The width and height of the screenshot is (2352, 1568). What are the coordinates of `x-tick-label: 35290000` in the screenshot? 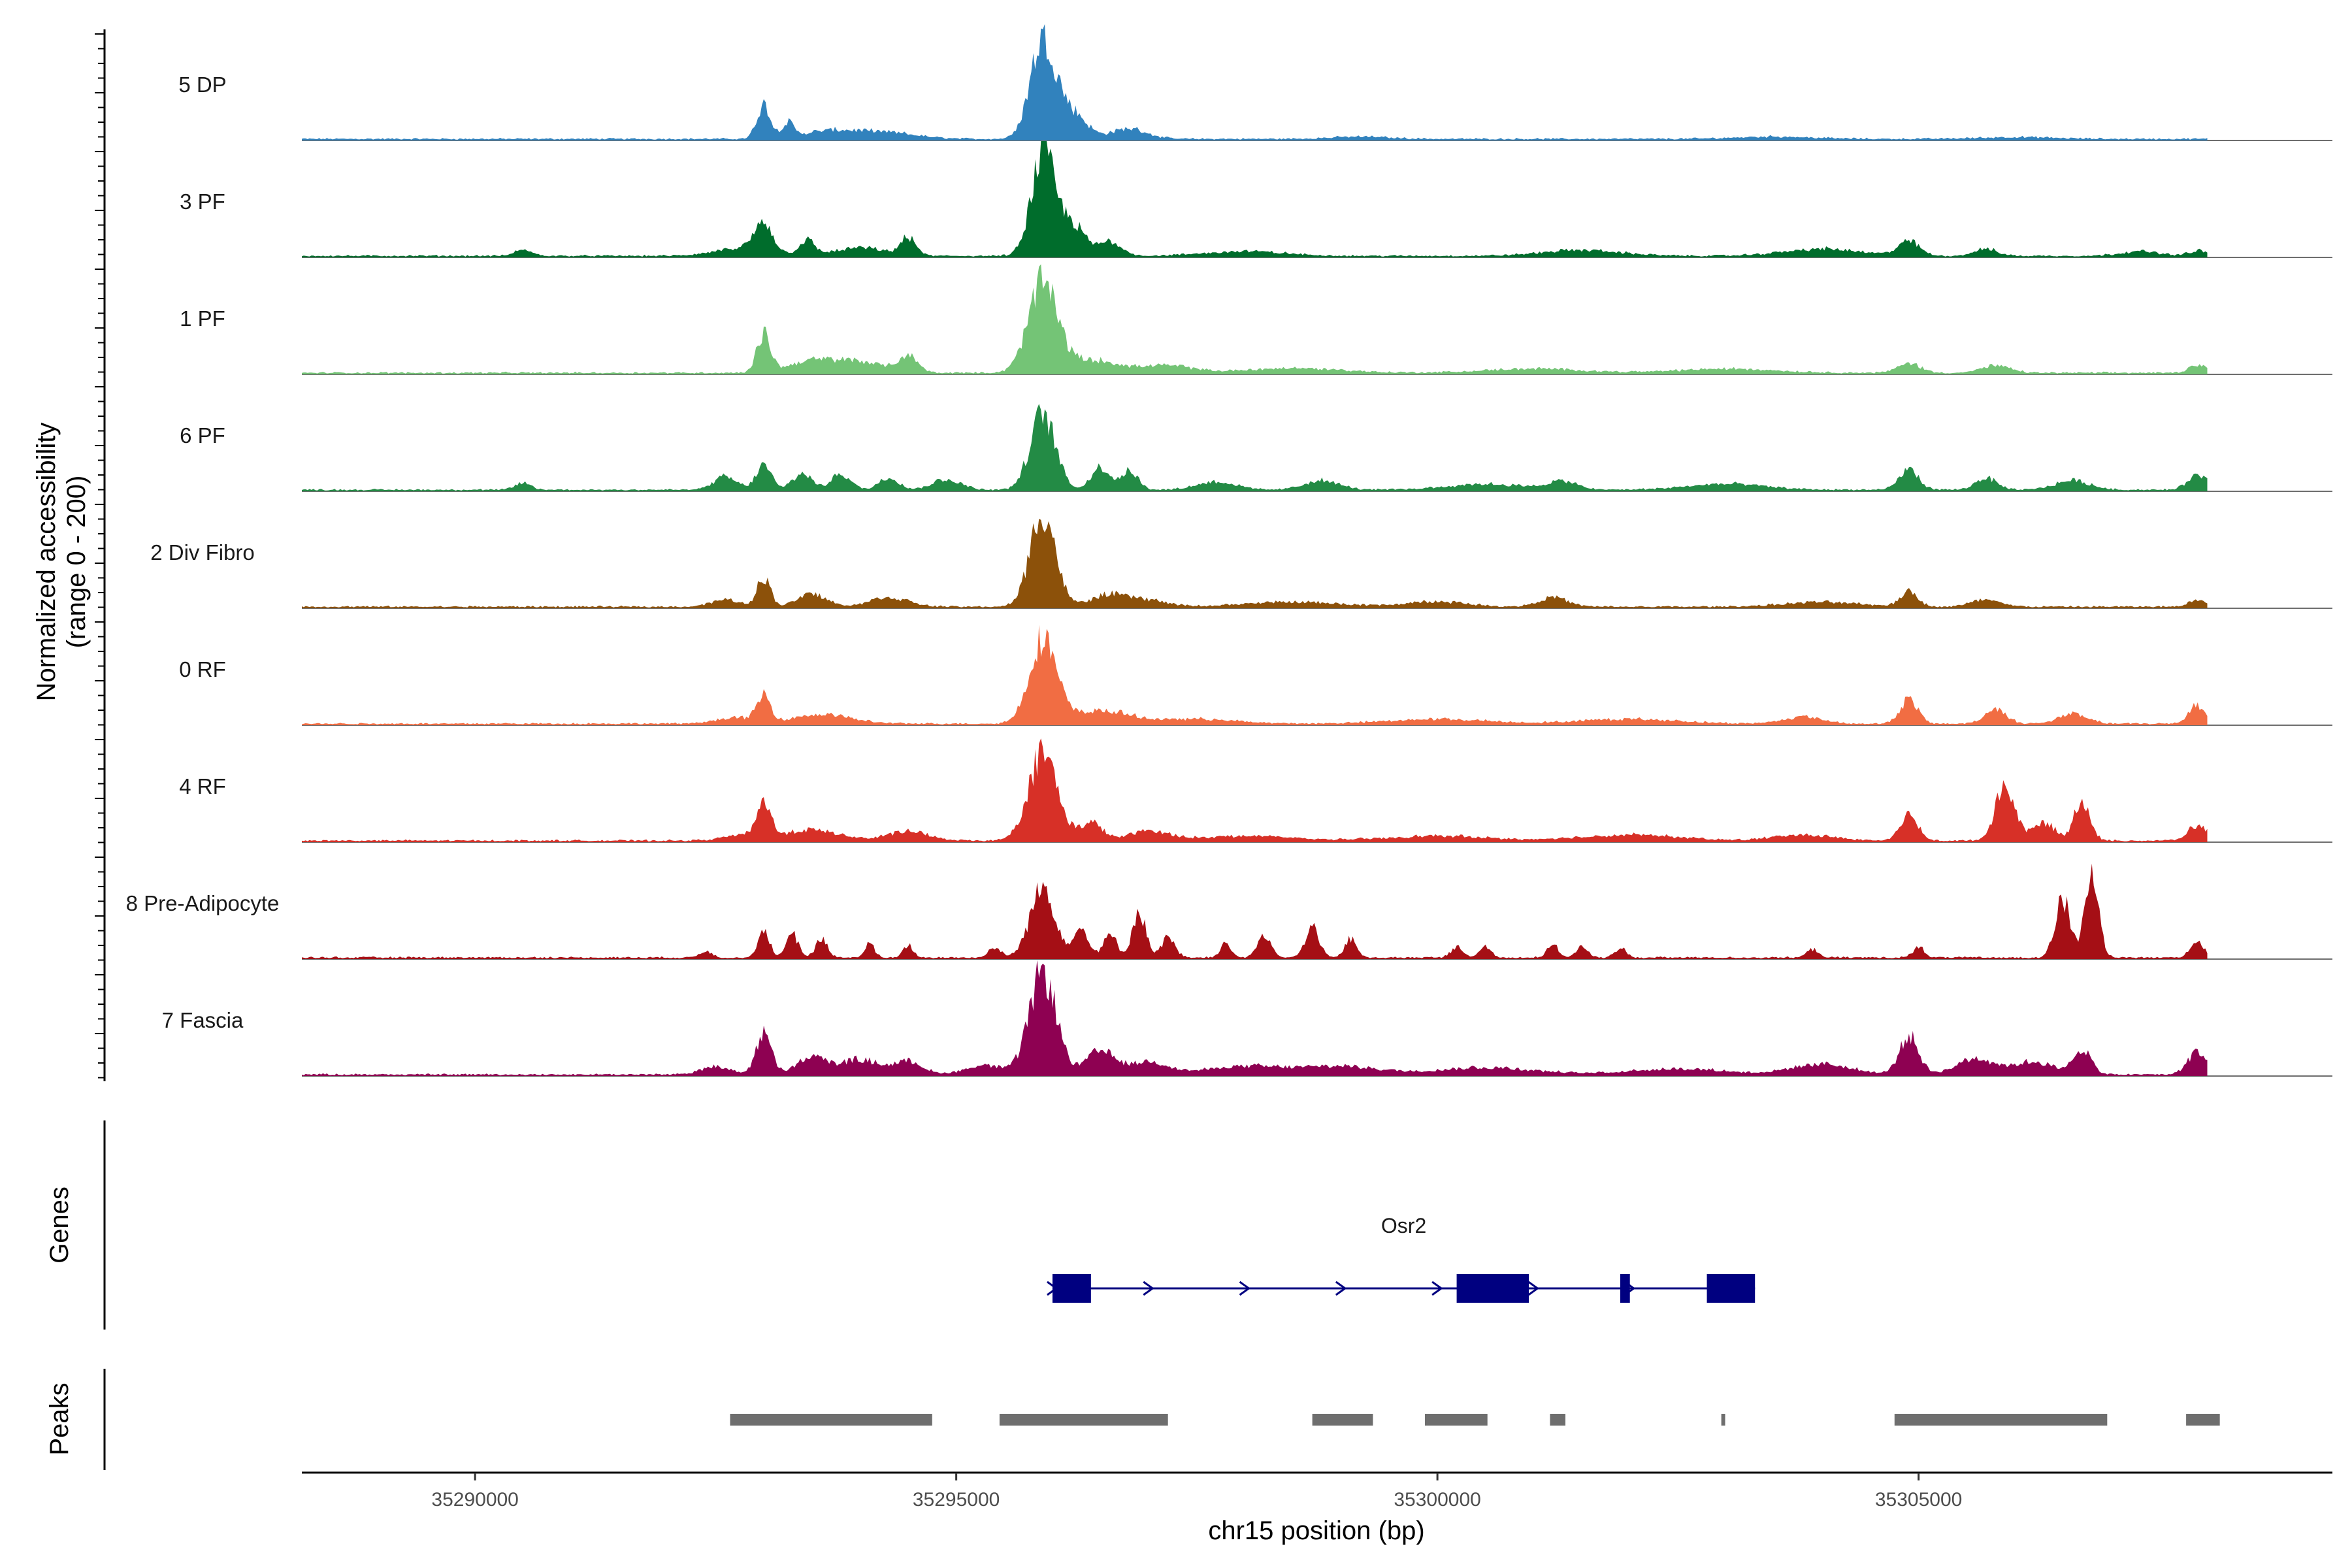 It's located at (474, 1500).